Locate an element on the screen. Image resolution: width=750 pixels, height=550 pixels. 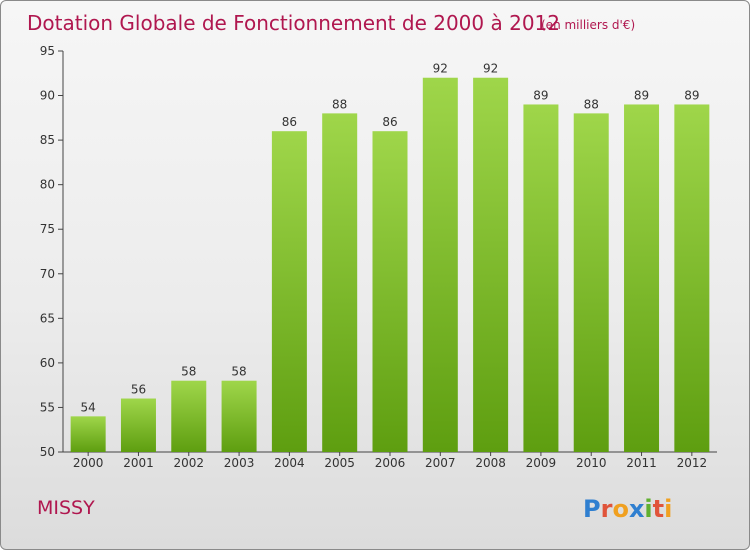
logo-letter: x is located at coordinates (637, 509).